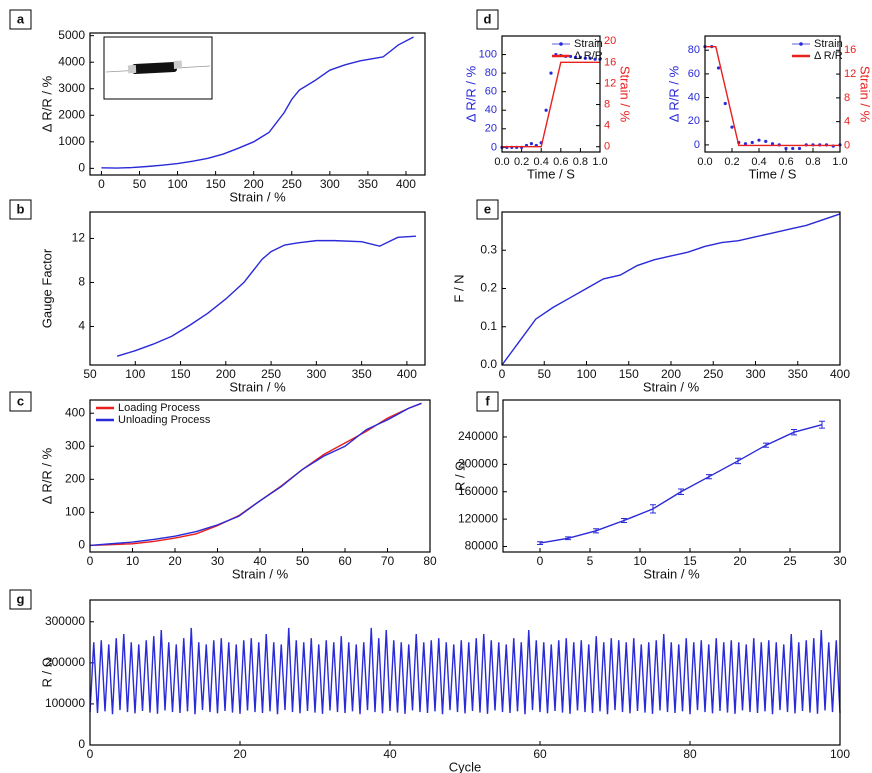  Describe the element at coordinates (740, 561) in the screenshot. I see `x-tick-label: 20` at that location.